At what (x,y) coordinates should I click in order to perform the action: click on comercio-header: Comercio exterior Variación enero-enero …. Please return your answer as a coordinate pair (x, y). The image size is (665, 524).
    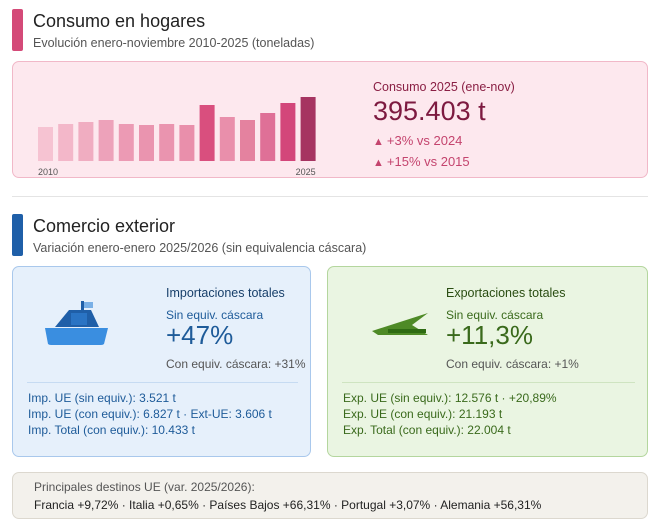
    Looking at the image, I should click on (189, 235).